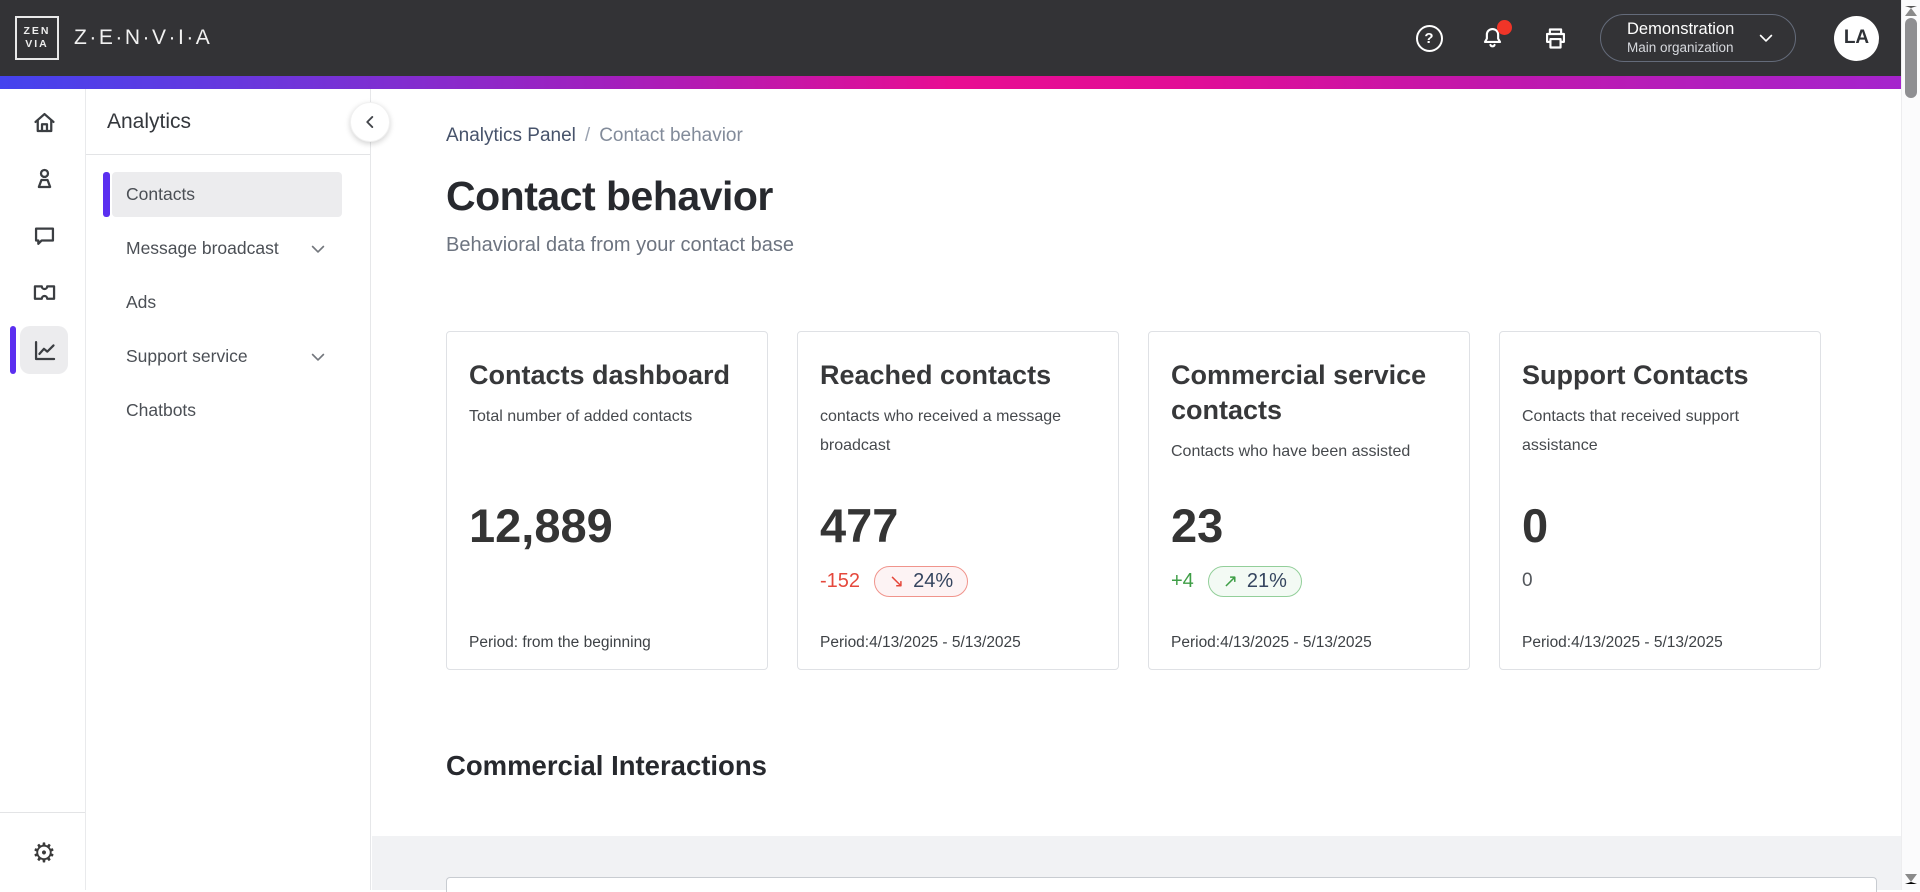 The height and width of the screenshot is (892, 1920). Describe the element at coordinates (1230, 581) in the screenshot. I see `trend-up-icon: ↗` at that location.